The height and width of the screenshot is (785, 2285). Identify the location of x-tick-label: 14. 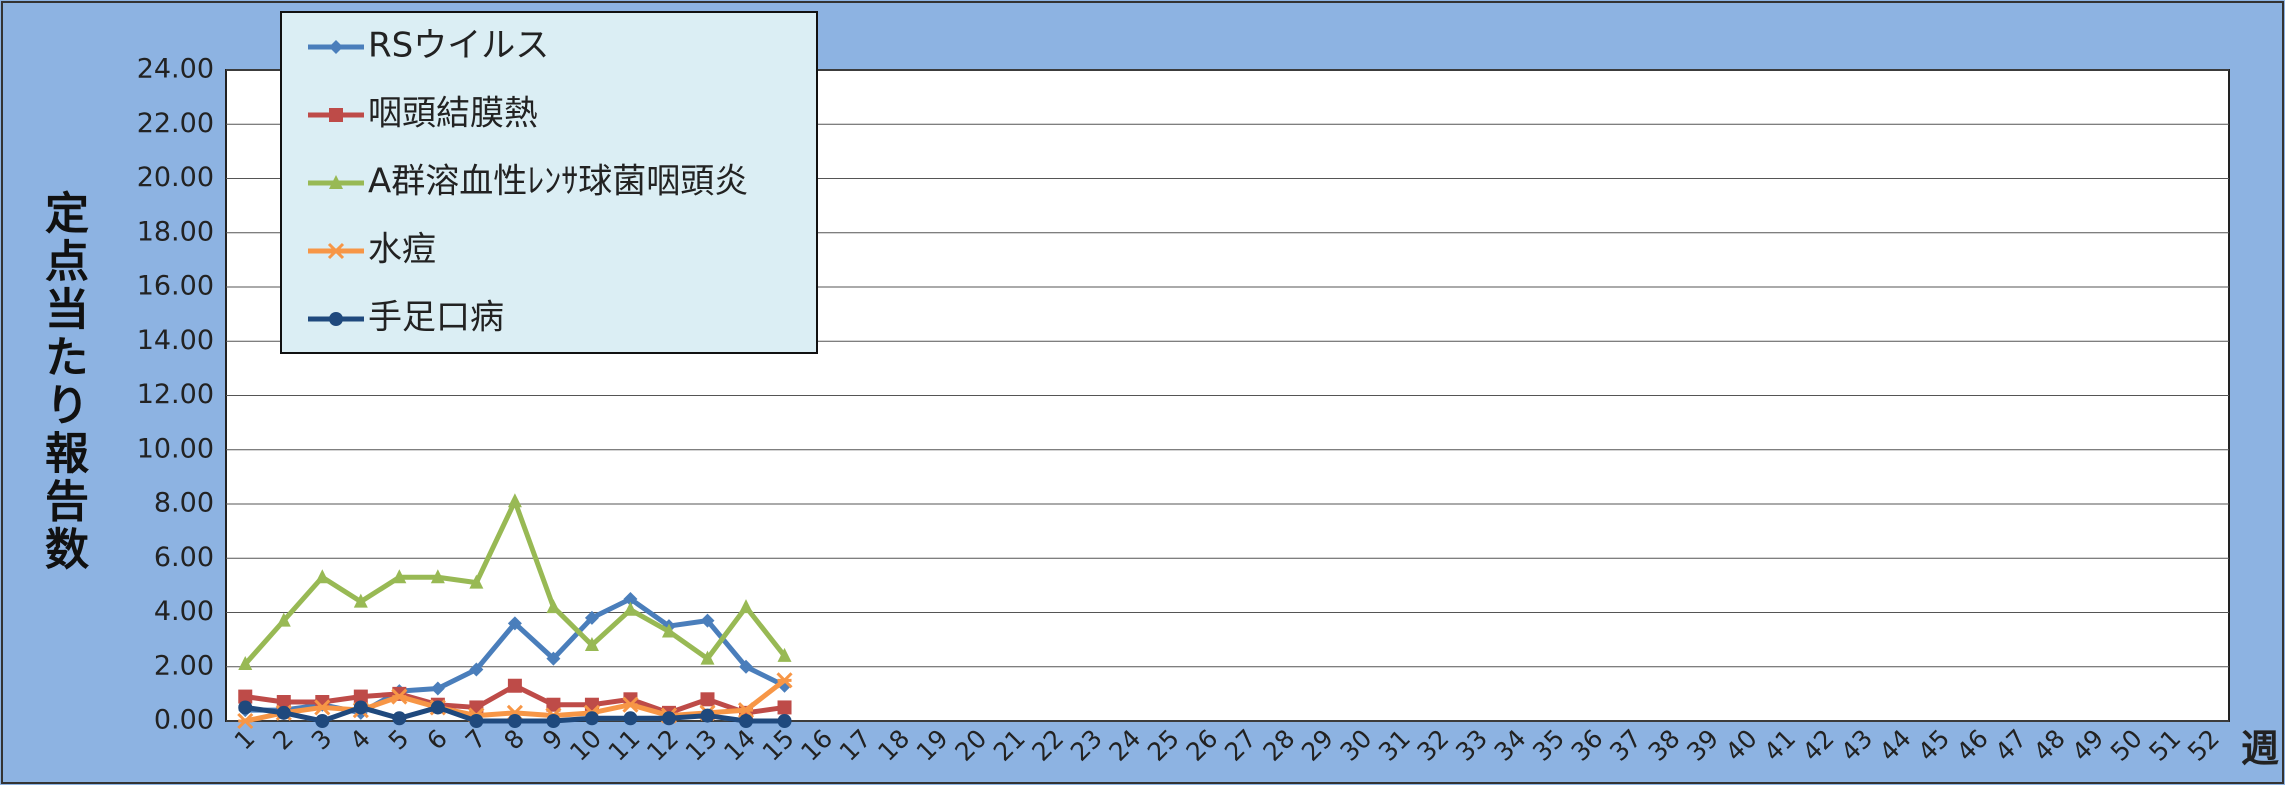
(739, 745).